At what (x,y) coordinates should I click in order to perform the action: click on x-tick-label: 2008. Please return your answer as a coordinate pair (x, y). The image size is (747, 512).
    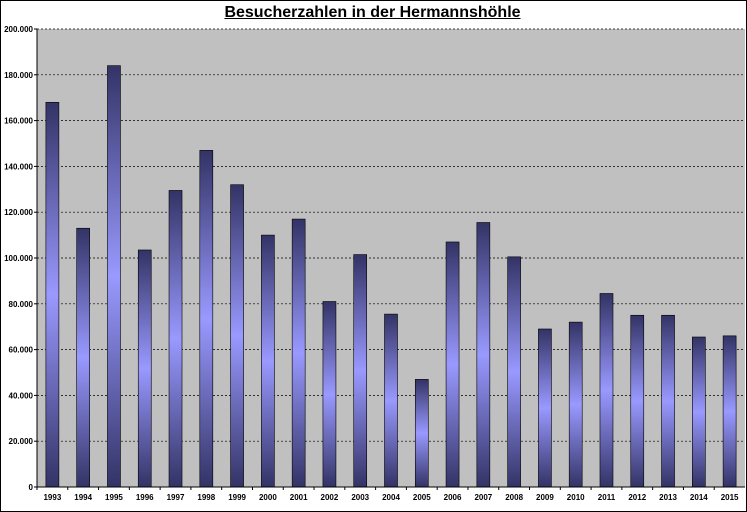
    Looking at the image, I should click on (514, 497).